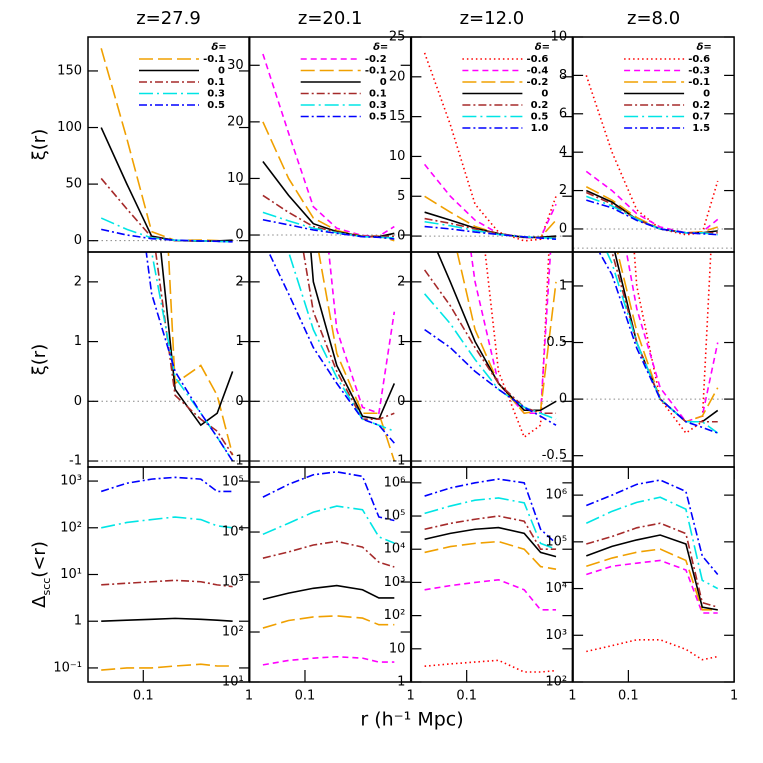  What do you see at coordinates (492, 18) in the screenshot?
I see `panel-title: z=12.0` at bounding box center [492, 18].